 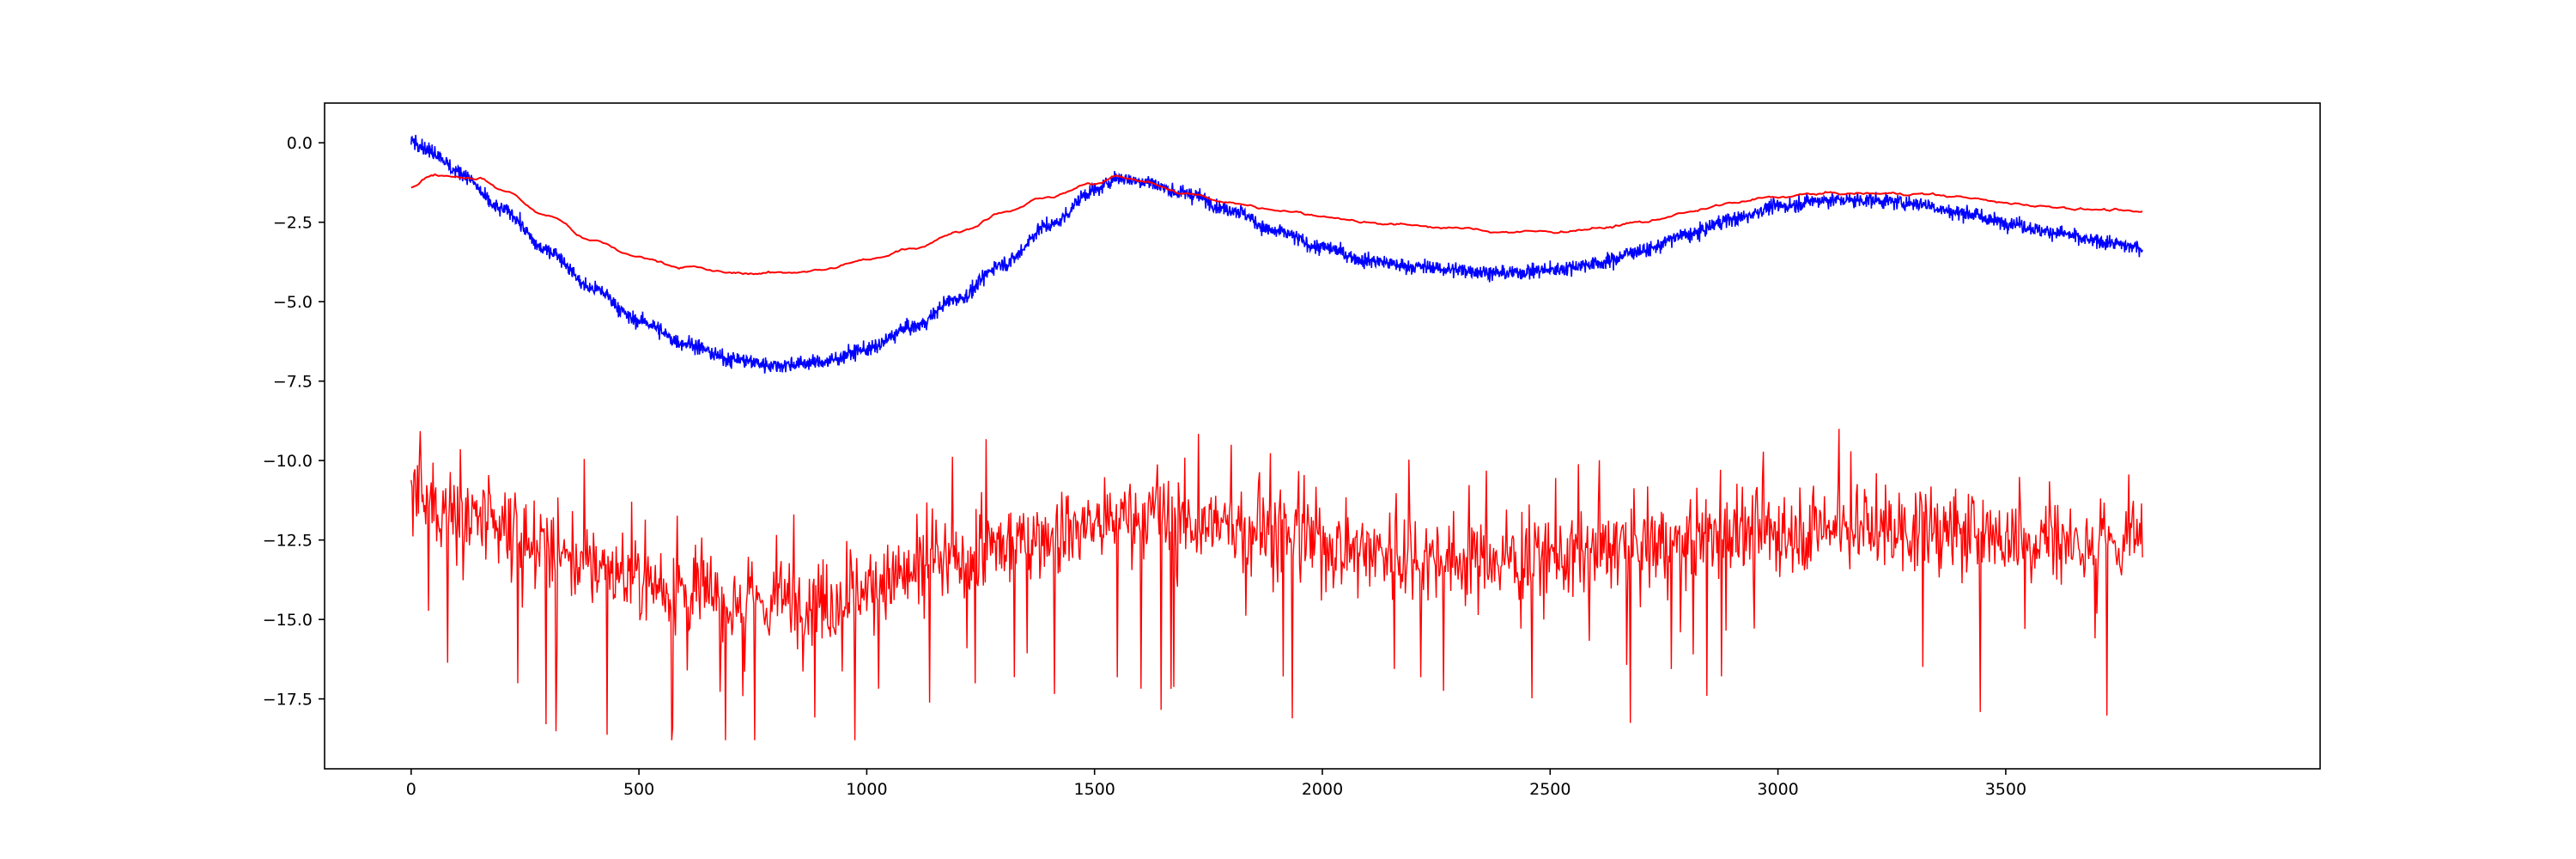 What do you see at coordinates (1216, 784) in the screenshot?
I see `x-axis: 0 500 1000 1500 2000 2500 3000 3500` at bounding box center [1216, 784].